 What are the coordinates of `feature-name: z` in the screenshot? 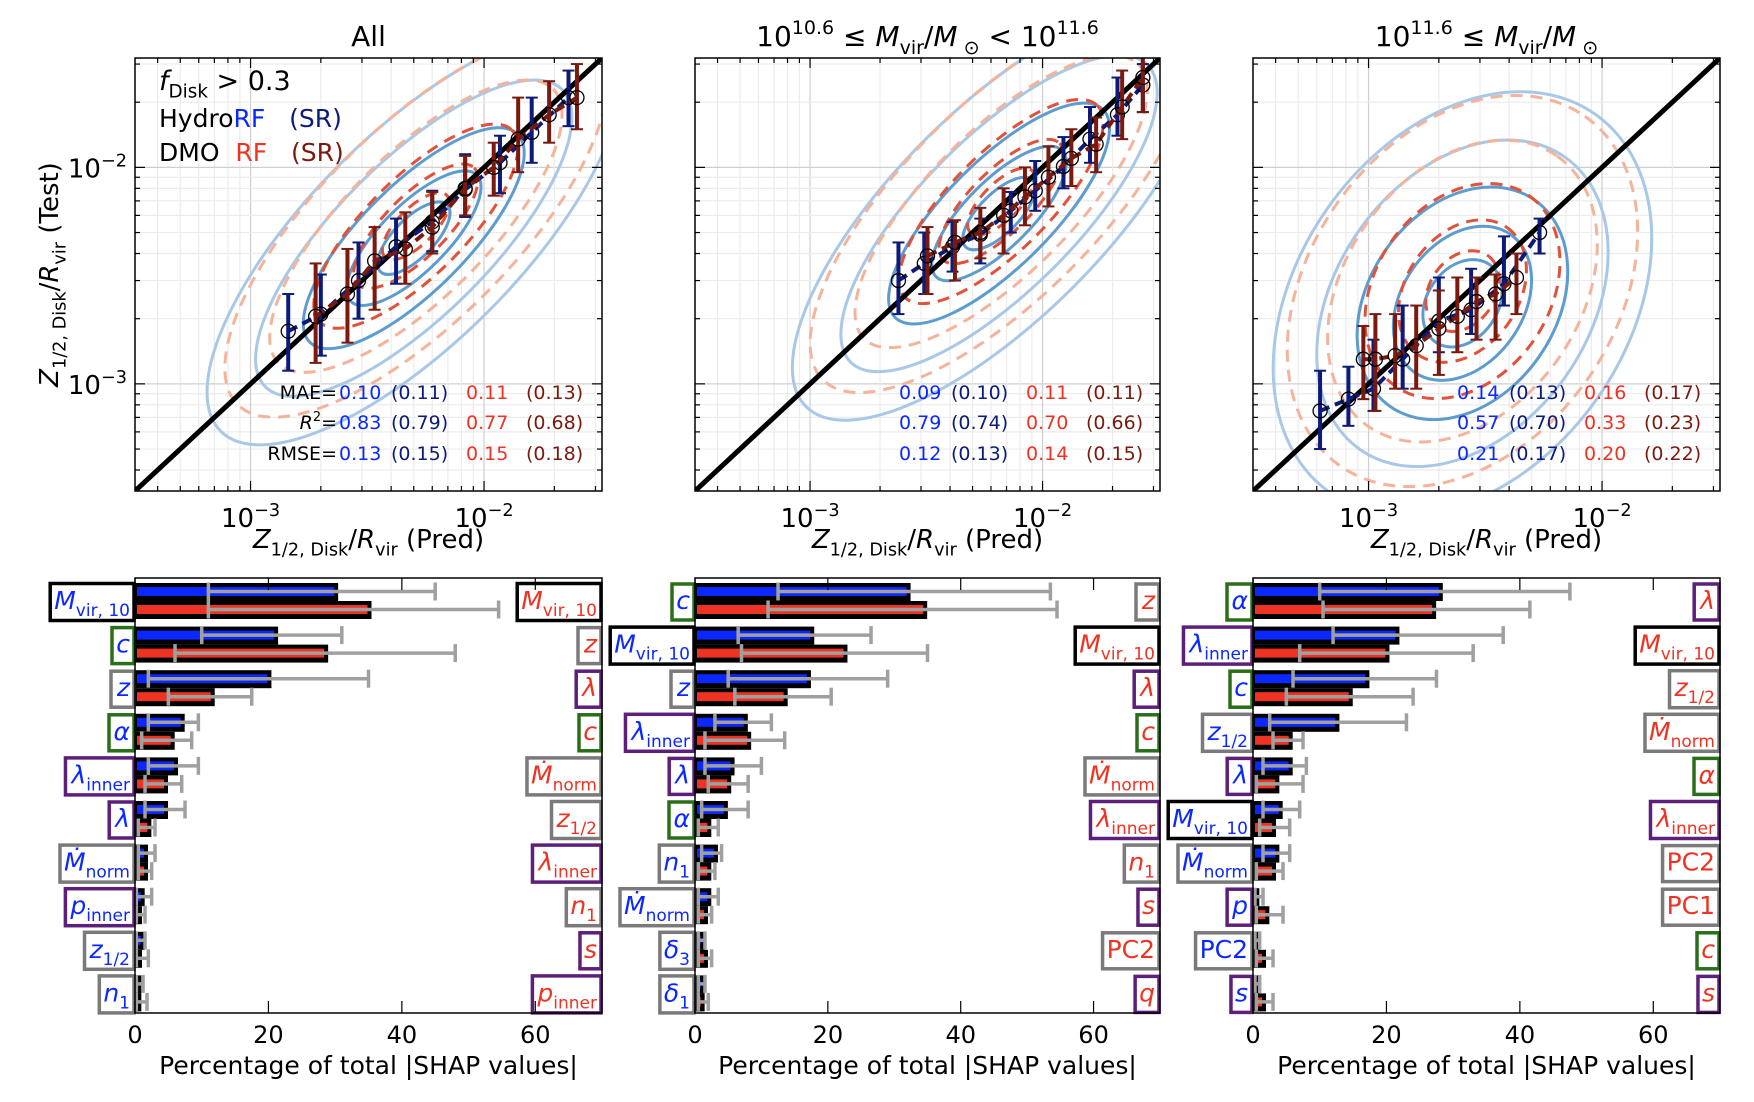 It's located at (683, 687).